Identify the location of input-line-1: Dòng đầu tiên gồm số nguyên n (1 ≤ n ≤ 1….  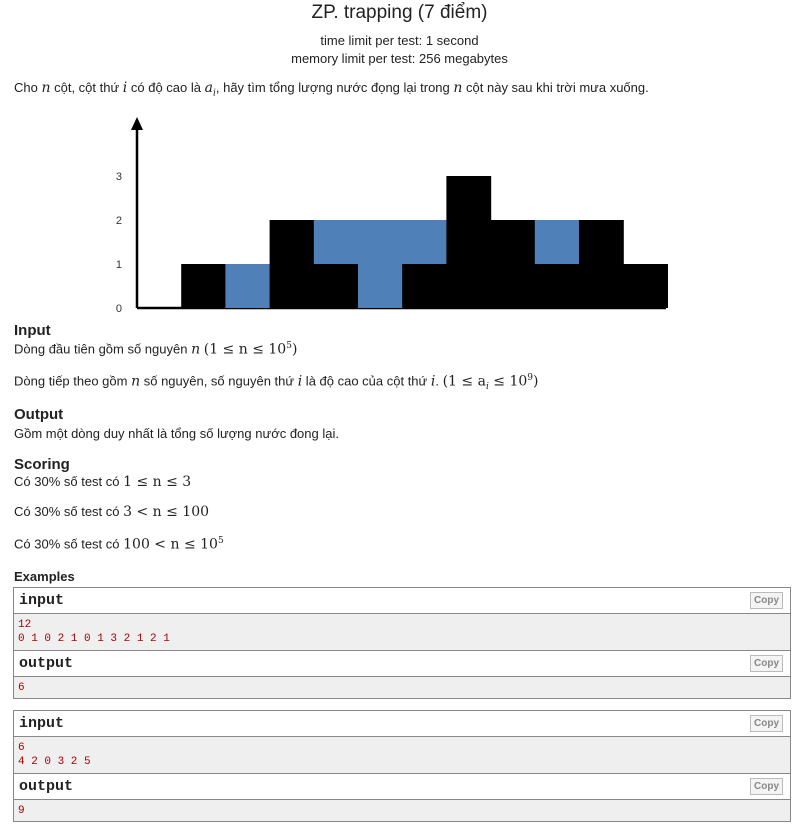
(156, 349).